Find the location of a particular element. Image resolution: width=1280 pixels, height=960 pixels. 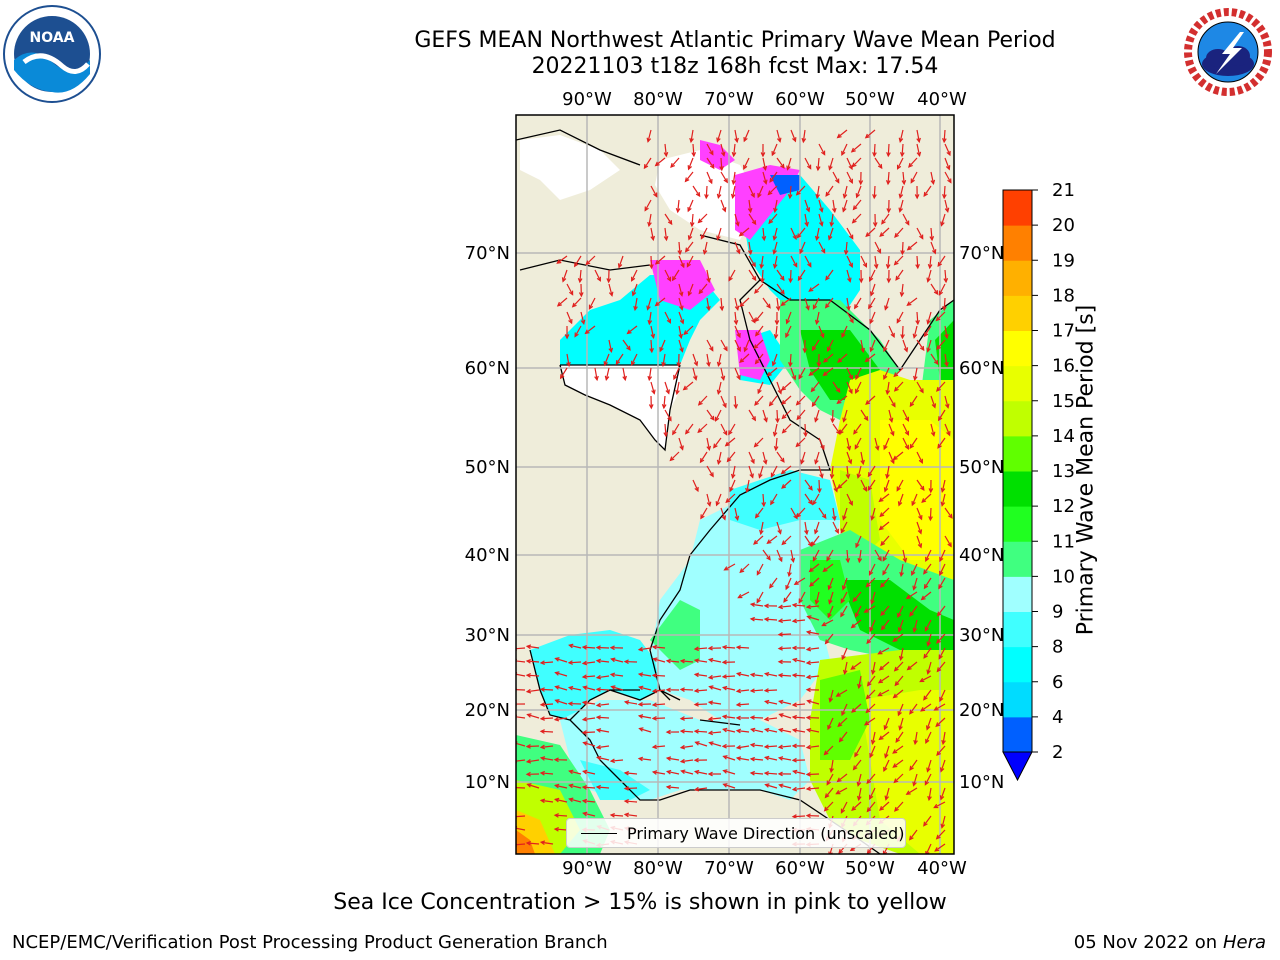

footer-date-text: 05 Nov 2022 on is located at coordinates (1145, 942).